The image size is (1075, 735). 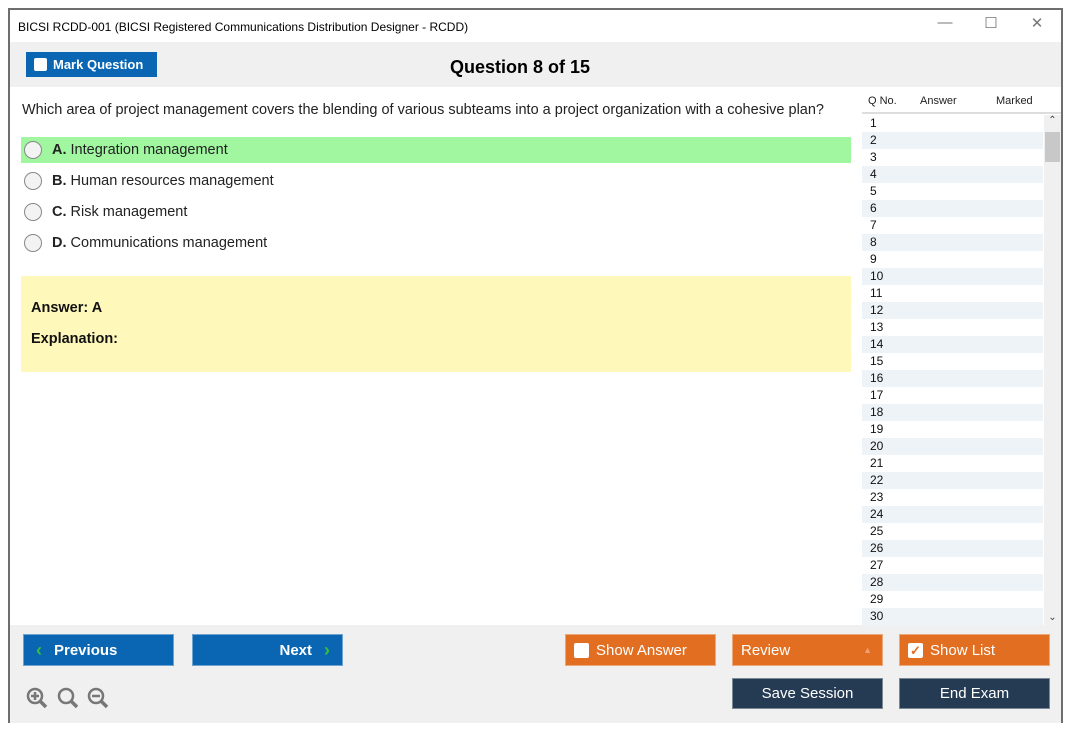 I want to click on save-session-button: Save Session, so click(x=807, y=693).